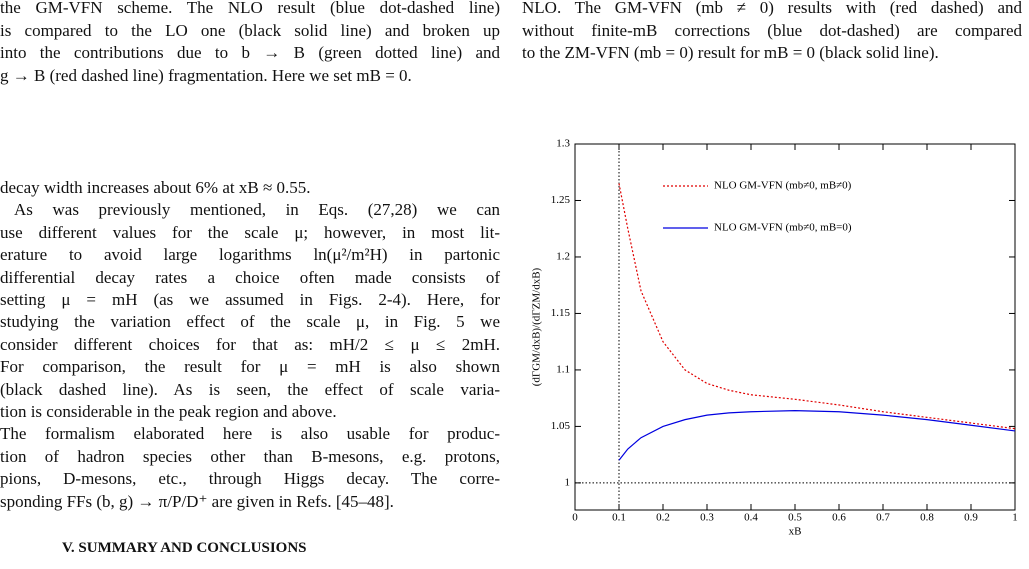 This screenshot has height=569, width=1029. Describe the element at coordinates (575, 518) in the screenshot. I see `x-tick-label: 0` at that location.